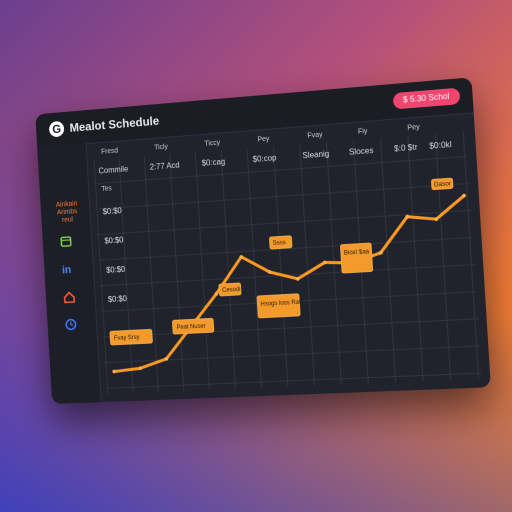  I want to click on annotation-tag: Ssss, so click(280, 242).